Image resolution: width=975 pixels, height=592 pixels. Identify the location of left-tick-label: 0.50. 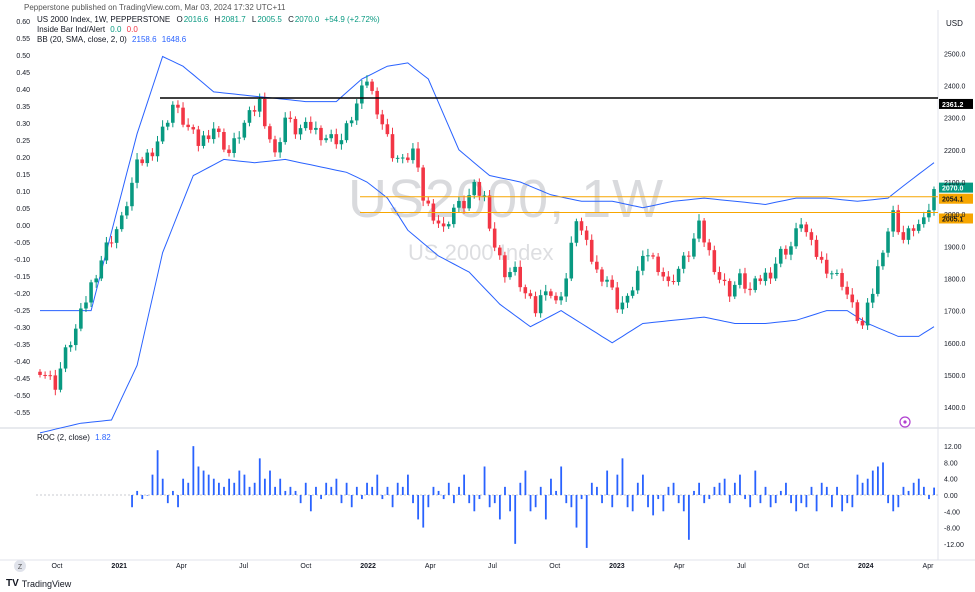
(23, 56).